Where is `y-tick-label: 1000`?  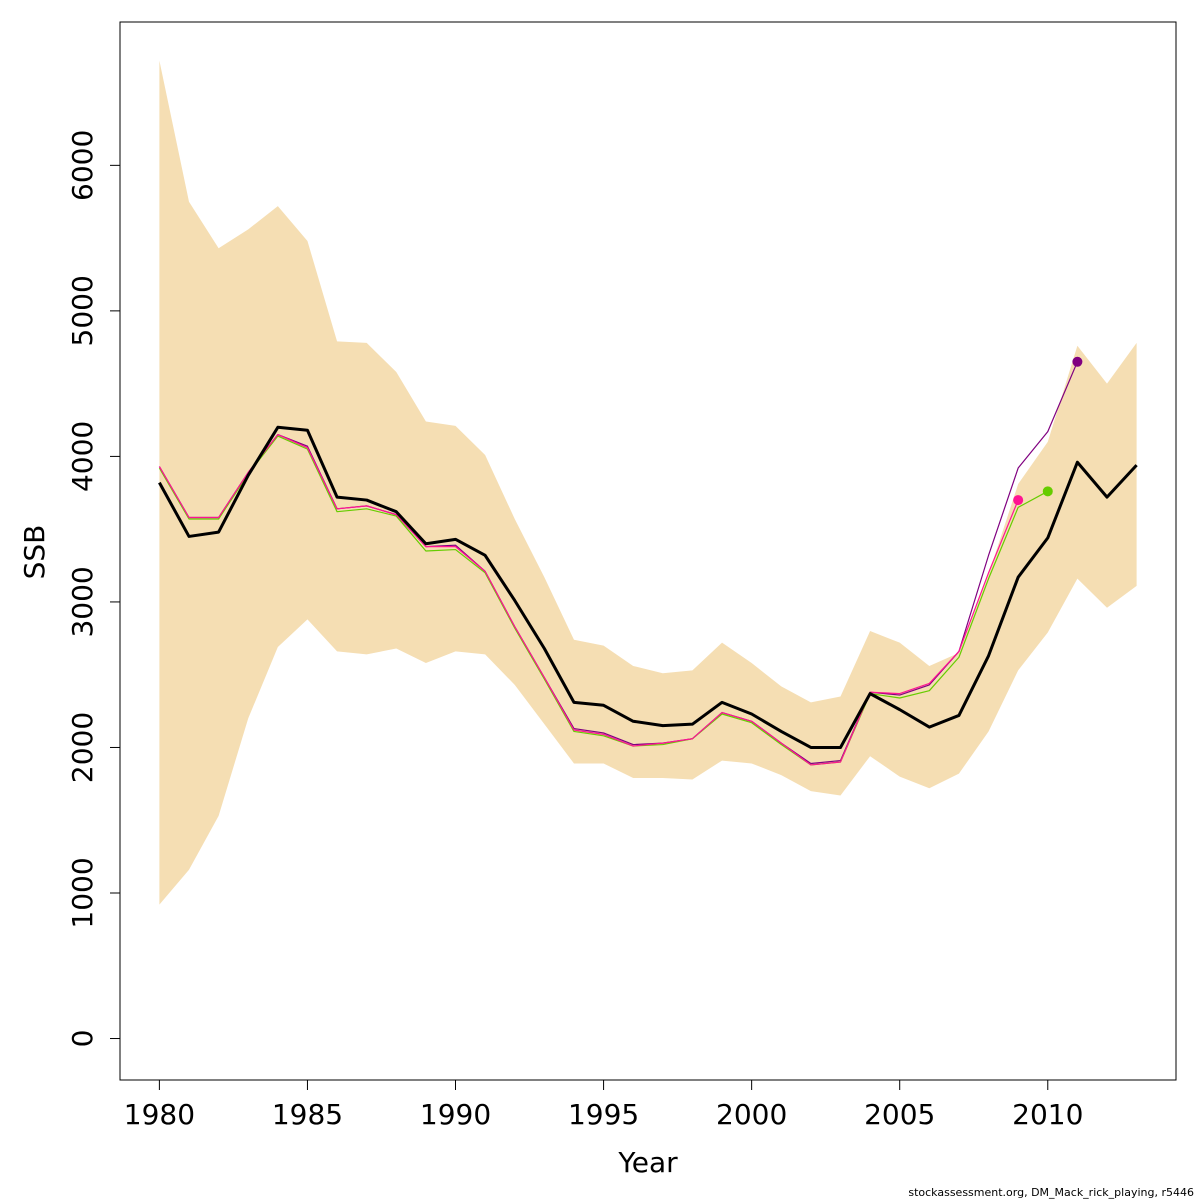 y-tick-label: 1000 is located at coordinates (82, 892).